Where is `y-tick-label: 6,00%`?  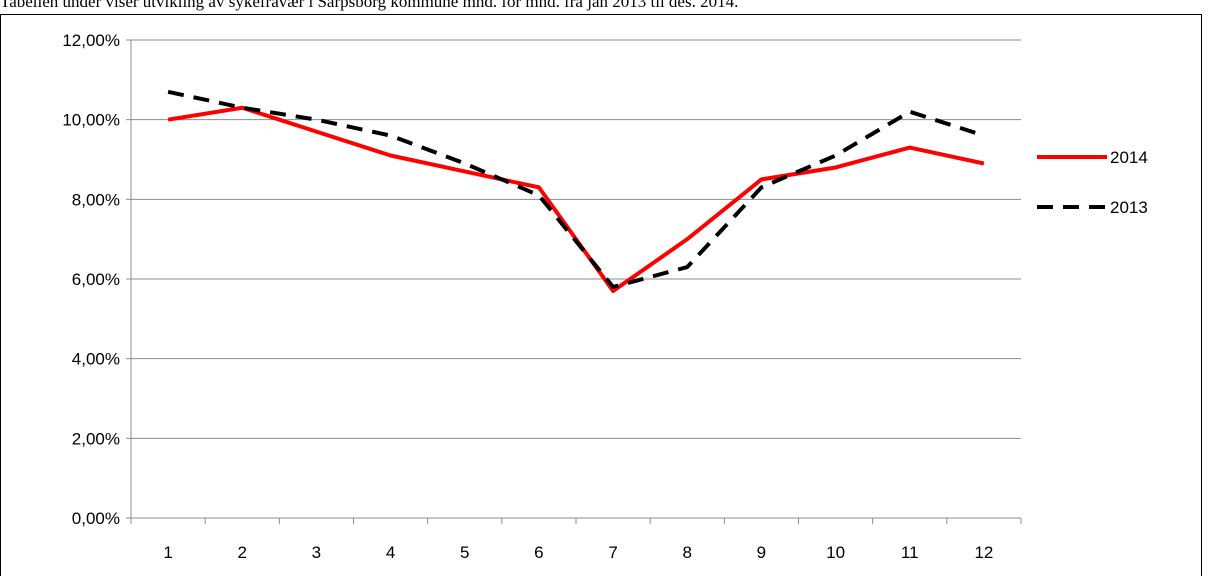
y-tick-label: 6,00% is located at coordinates (96, 279).